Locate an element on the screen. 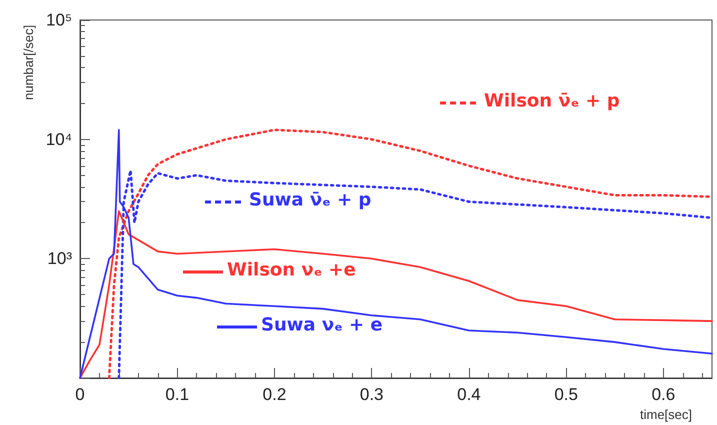 The height and width of the screenshot is (425, 717). x-tick-label: 0.1 is located at coordinates (177, 394).